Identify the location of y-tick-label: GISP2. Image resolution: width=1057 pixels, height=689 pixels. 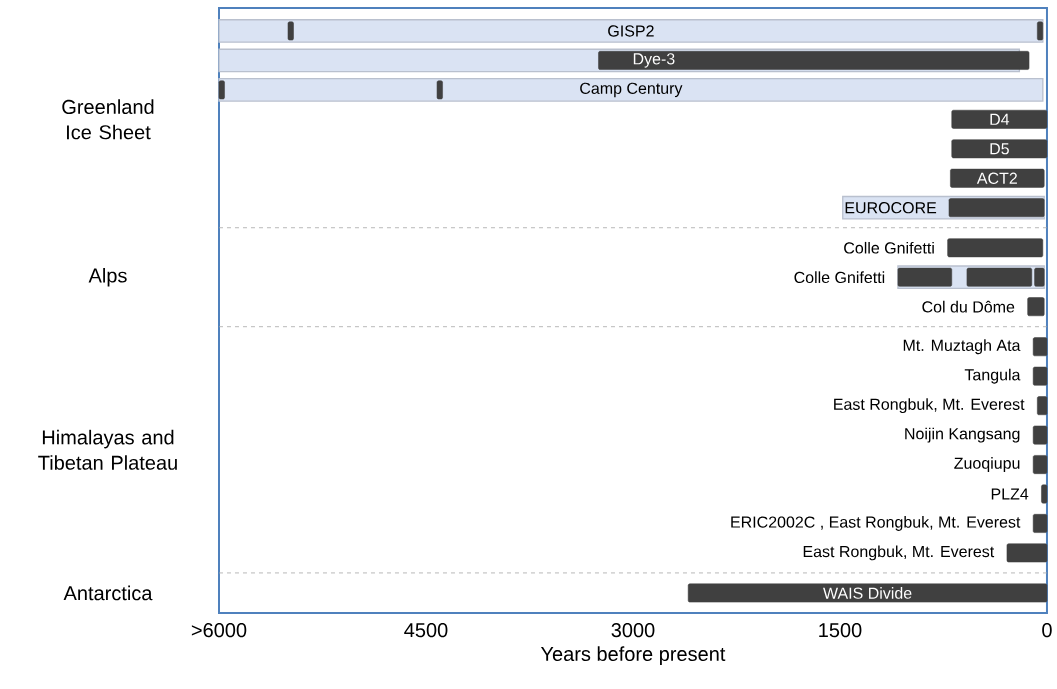
(631, 31).